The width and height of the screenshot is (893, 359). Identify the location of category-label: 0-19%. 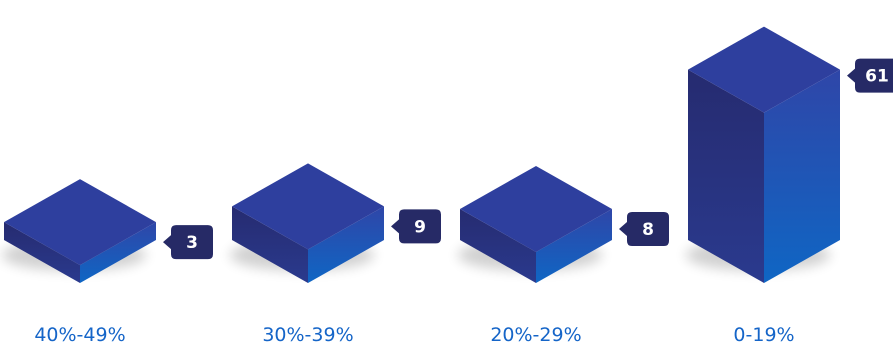
(763, 335).